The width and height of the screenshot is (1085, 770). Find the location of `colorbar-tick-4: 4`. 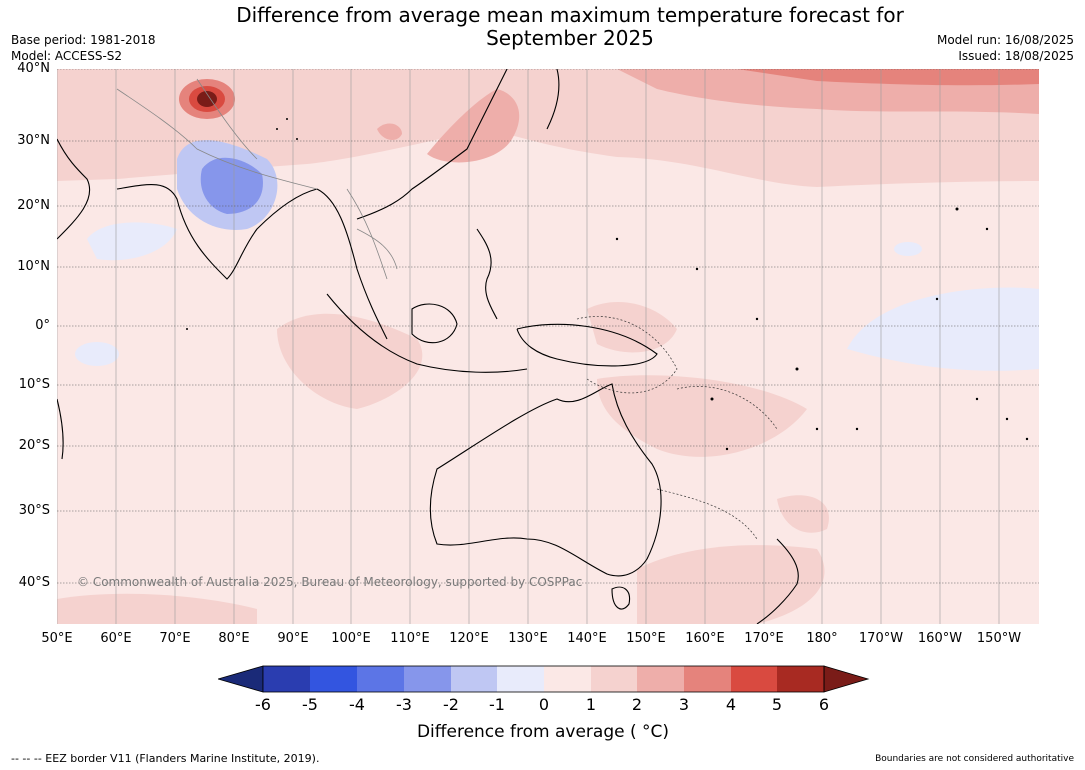

colorbar-tick-4: 4 is located at coordinates (731, 704).